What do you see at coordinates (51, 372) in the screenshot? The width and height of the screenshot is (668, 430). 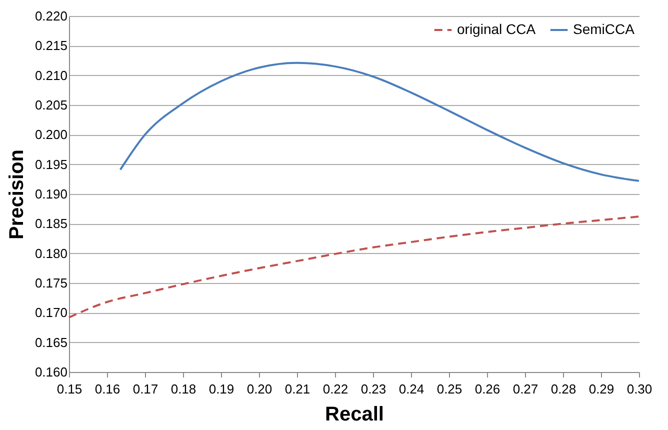 I see `y-tick-label: 0.160` at bounding box center [51, 372].